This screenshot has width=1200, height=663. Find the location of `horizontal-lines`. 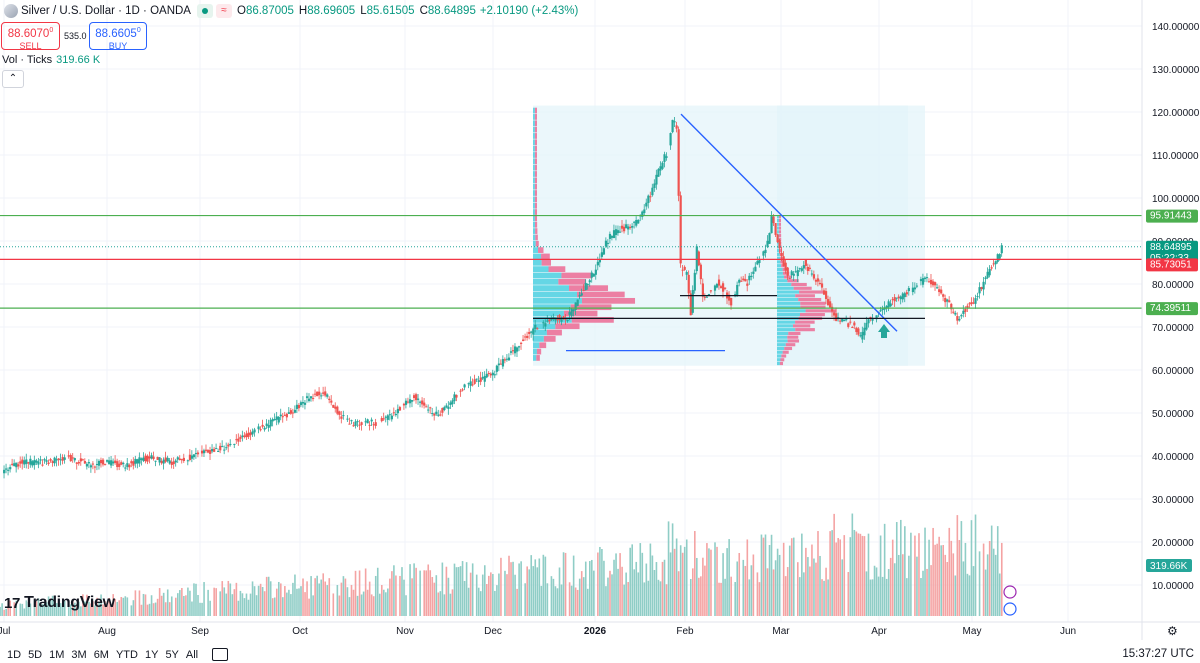

horizontal-lines is located at coordinates (571, 261).